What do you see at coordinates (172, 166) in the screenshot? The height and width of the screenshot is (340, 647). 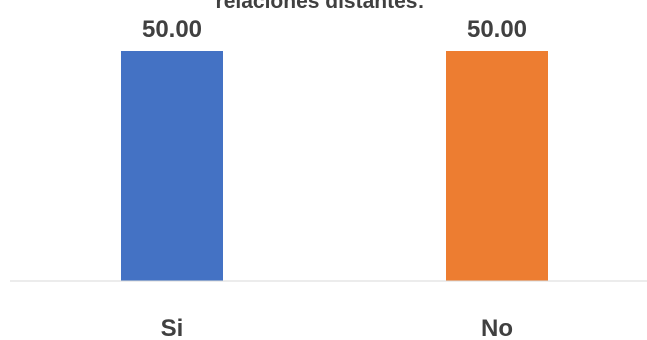 I see `bar-si` at bounding box center [172, 166].